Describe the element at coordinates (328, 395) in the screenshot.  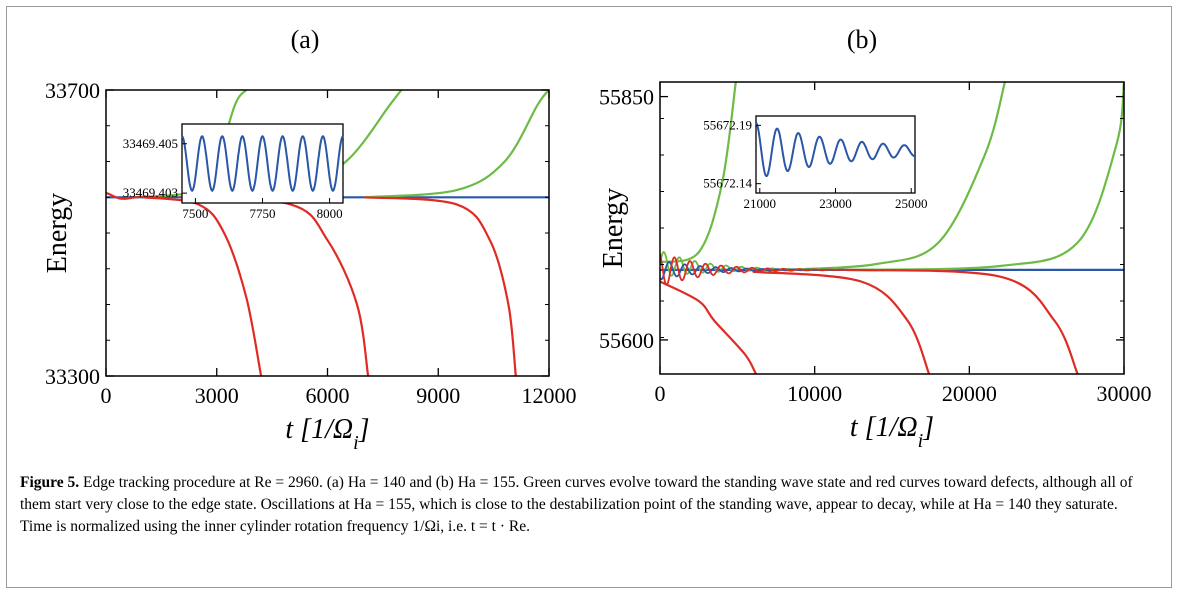
I see `x-tick-label: 6000` at that location.